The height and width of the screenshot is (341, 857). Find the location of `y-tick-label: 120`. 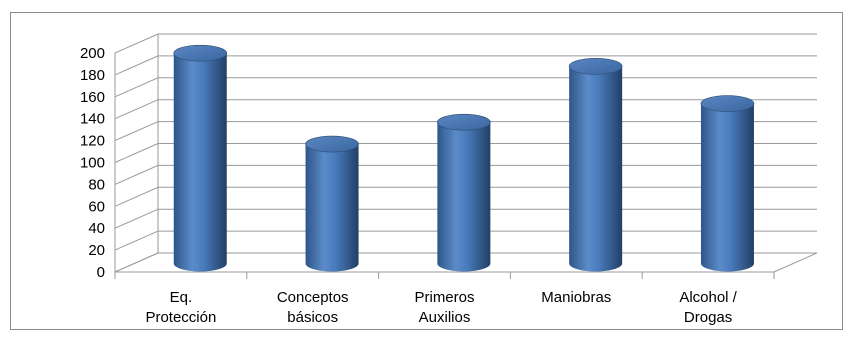

y-tick-label: 120 is located at coordinates (92, 141).